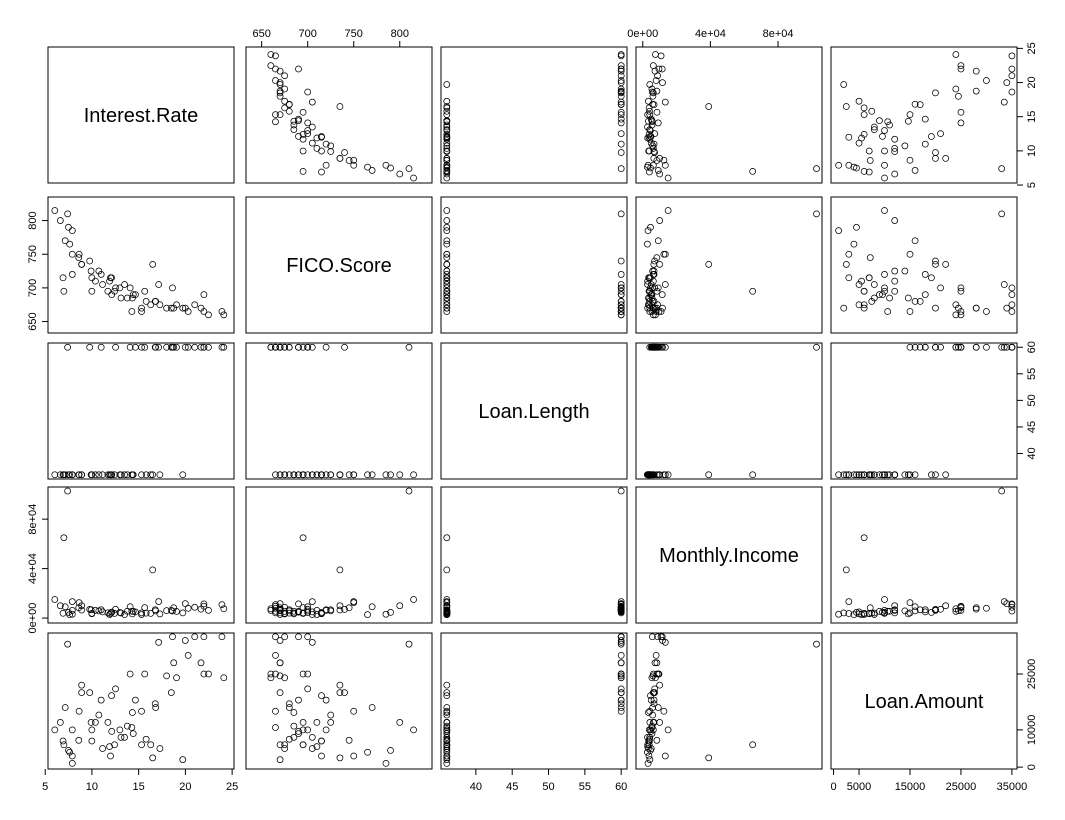 The width and height of the screenshot is (1065, 820). I want to click on diag-label-loan-amount: Loan.Amount, so click(924, 702).